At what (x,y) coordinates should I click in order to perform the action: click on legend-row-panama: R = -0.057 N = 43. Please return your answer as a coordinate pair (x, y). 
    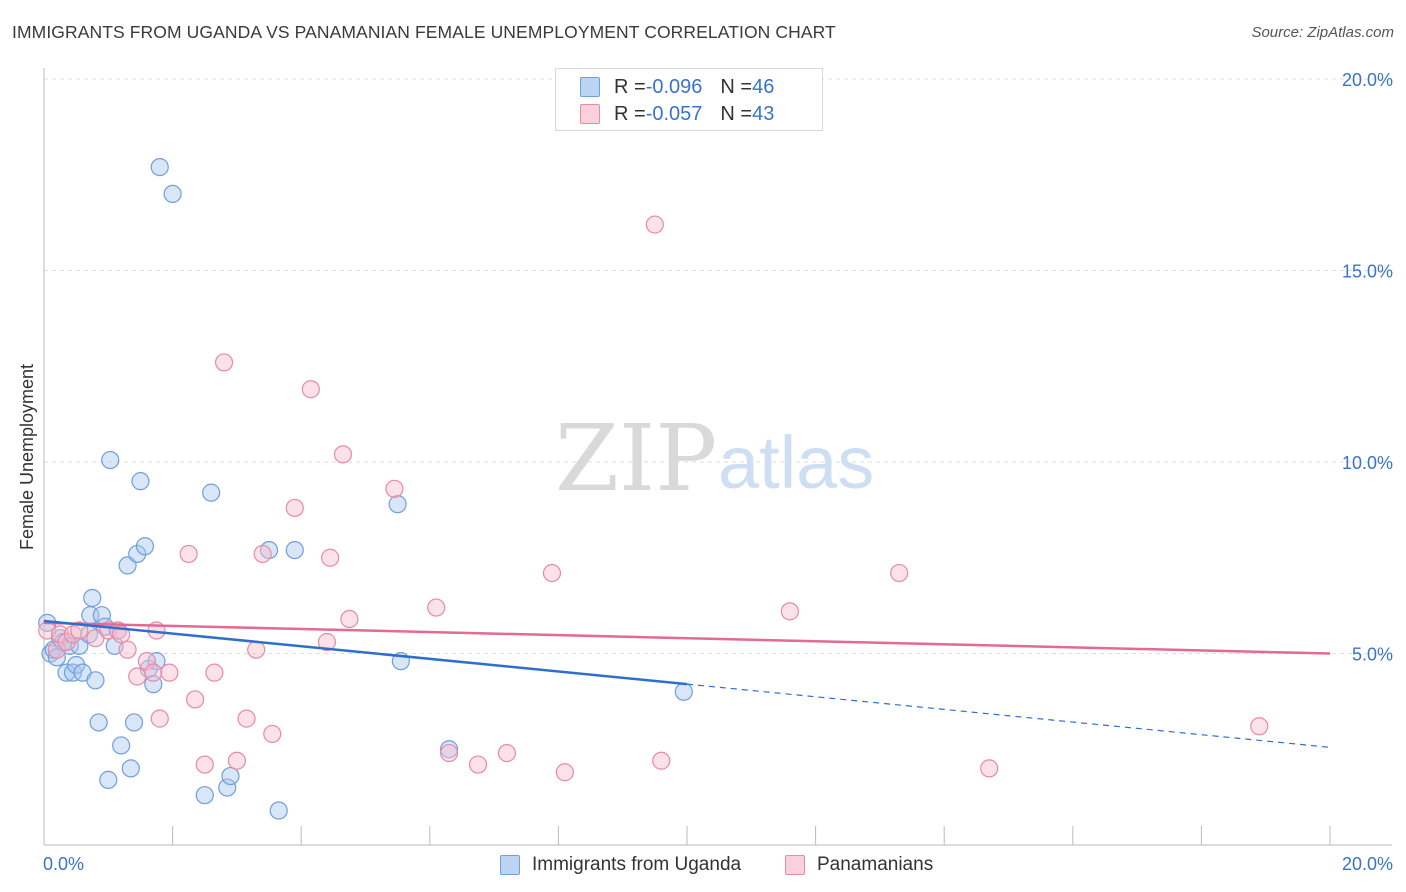
    Looking at the image, I should click on (677, 114).